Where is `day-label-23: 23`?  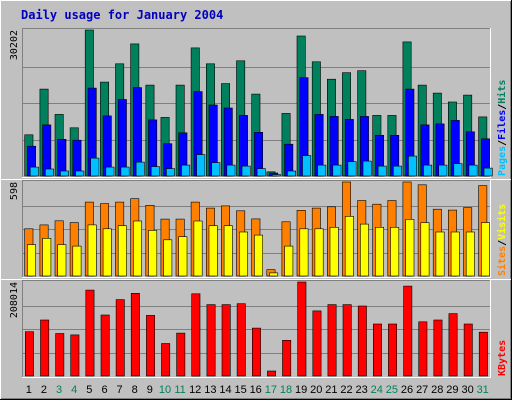 day-label-23: 23 is located at coordinates (361, 390).